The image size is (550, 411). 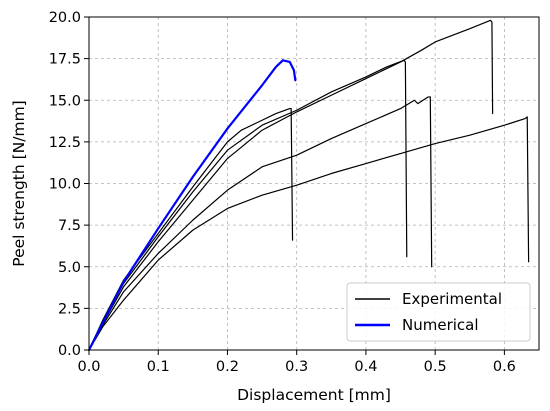 What do you see at coordinates (69, 226) in the screenshot?
I see `y-tick-label: 7.5` at bounding box center [69, 226].